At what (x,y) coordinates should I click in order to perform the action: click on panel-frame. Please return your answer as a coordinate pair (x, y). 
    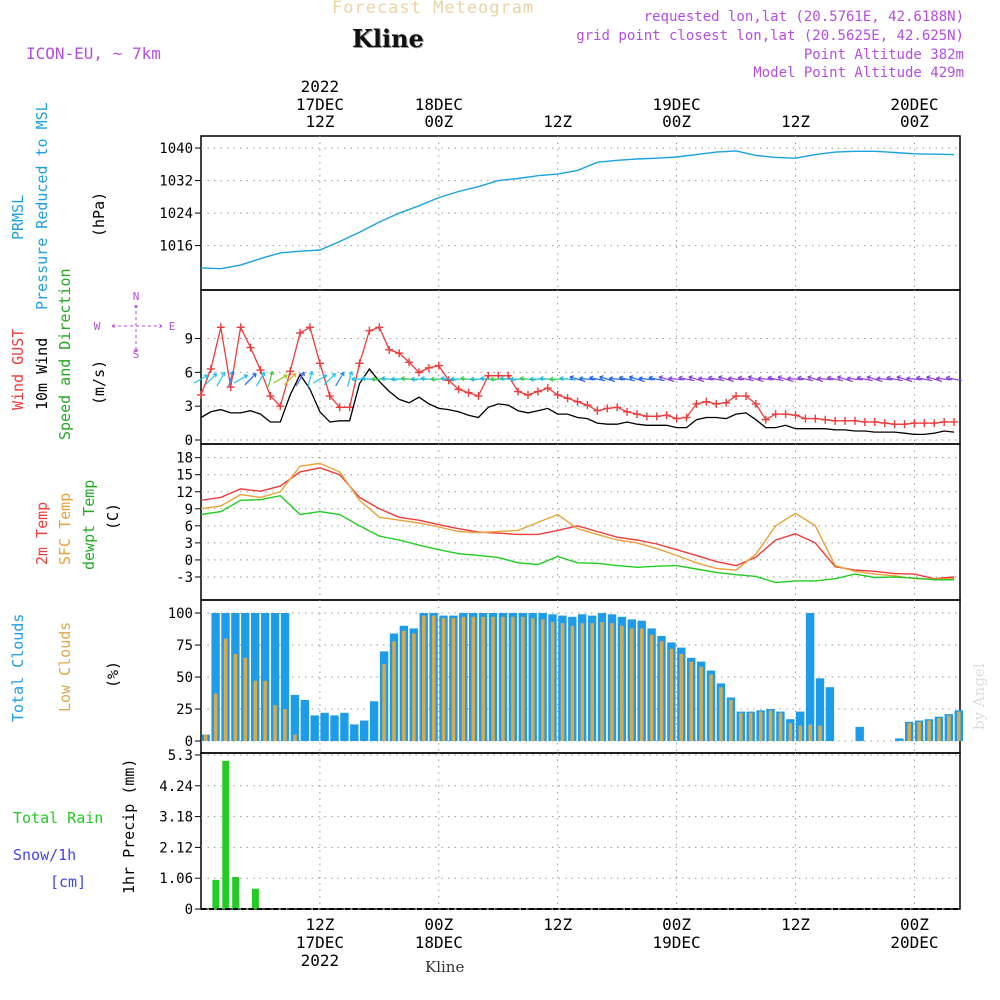
    Looking at the image, I should click on (580, 213).